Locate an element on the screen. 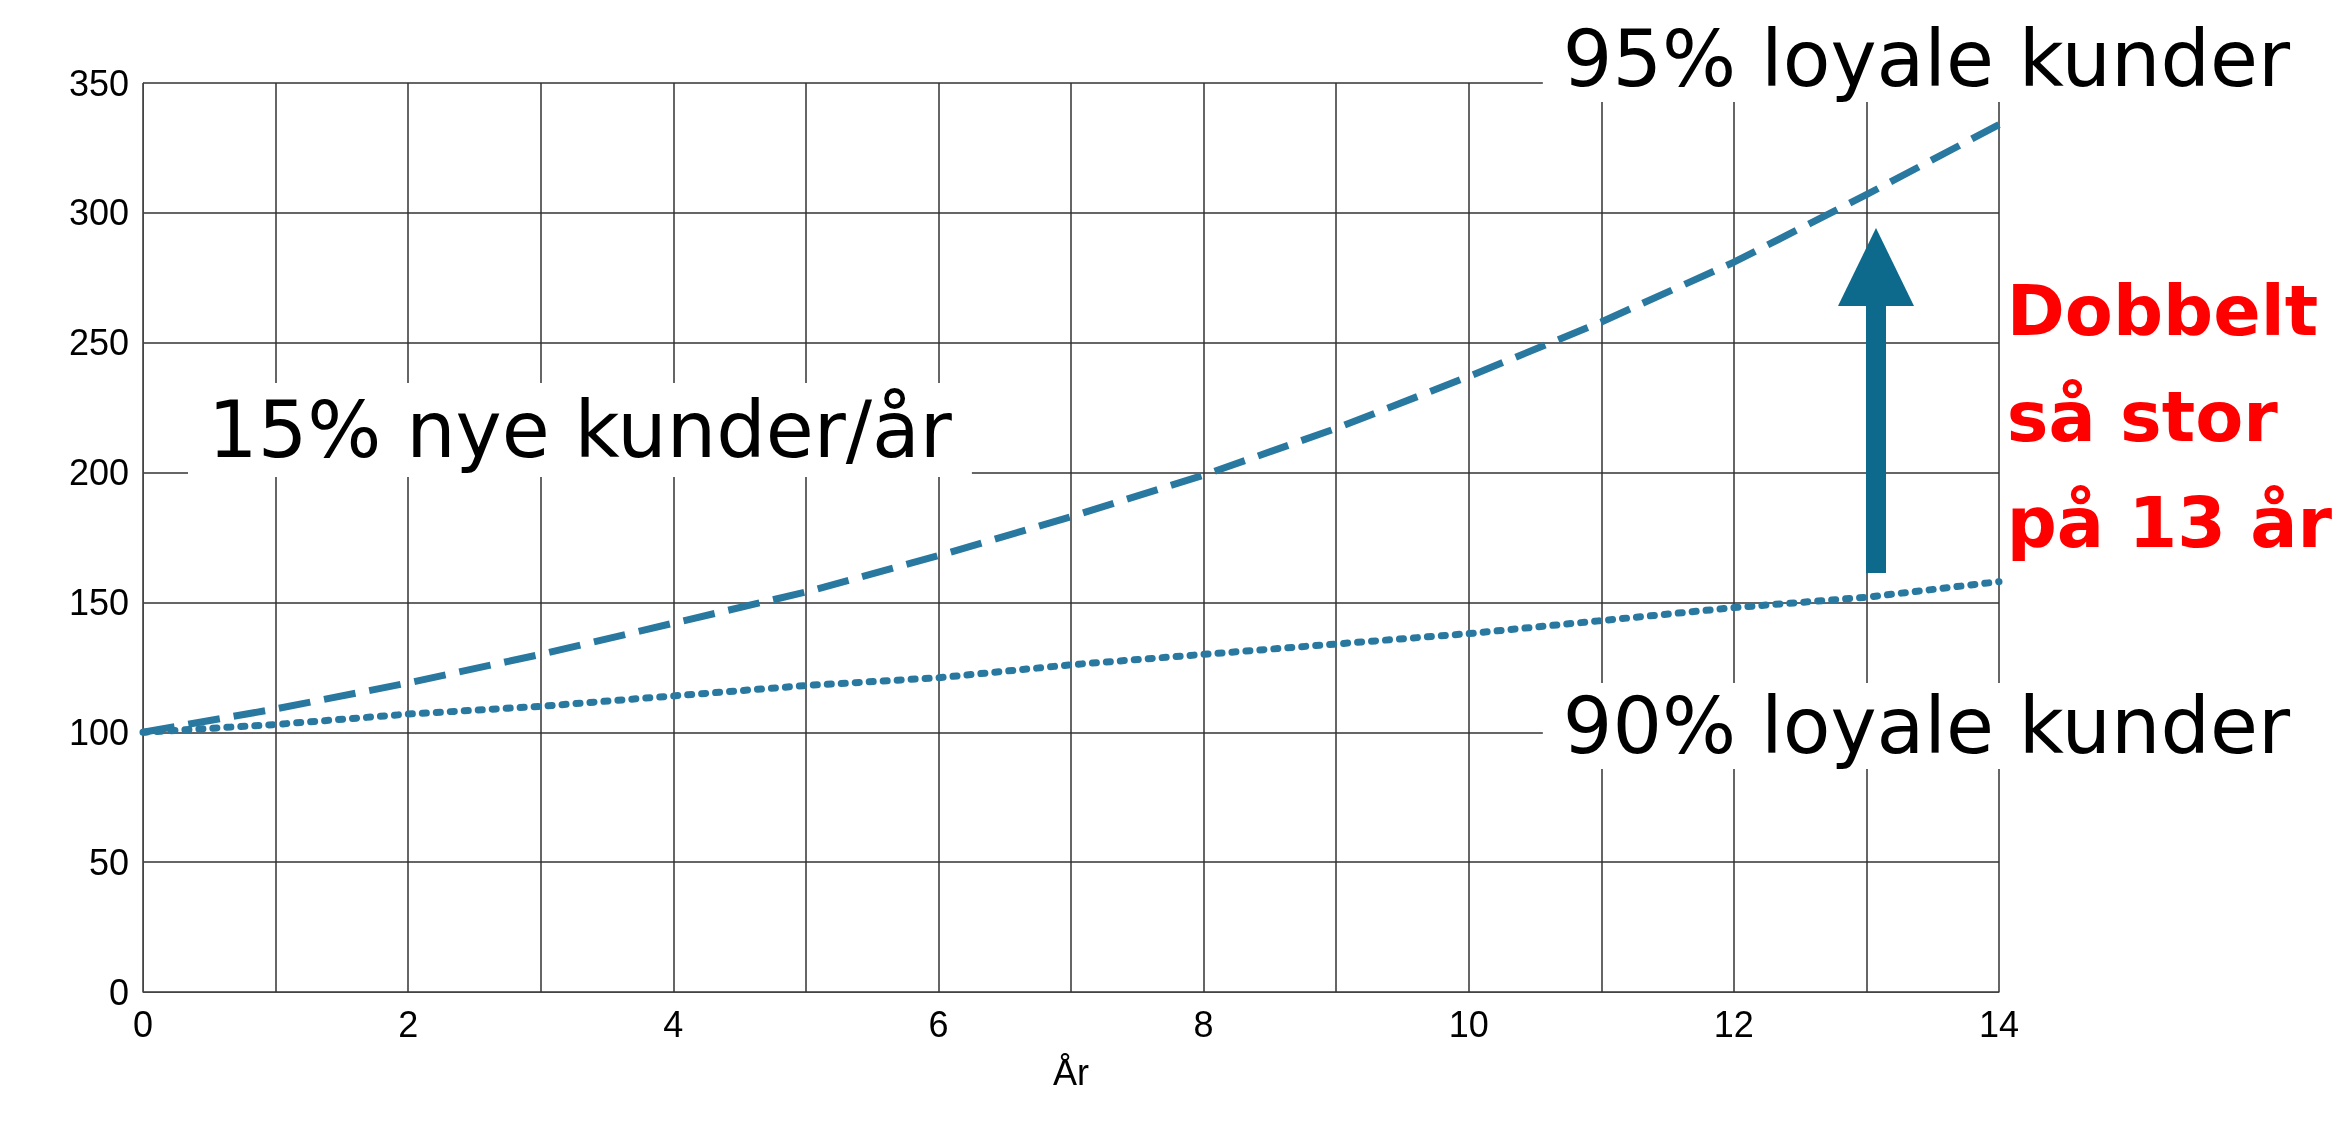  x-tick-label: 8 is located at coordinates (1203, 1024).